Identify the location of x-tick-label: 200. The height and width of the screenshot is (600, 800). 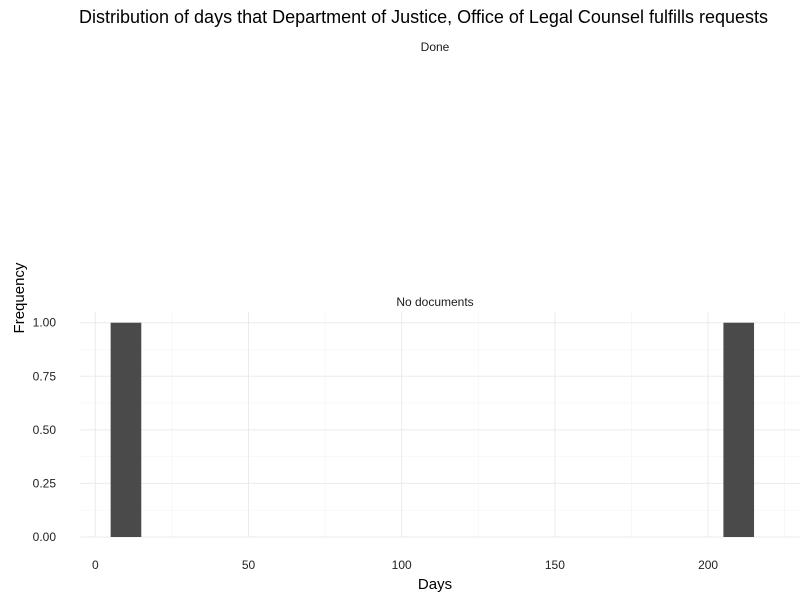
(708, 565).